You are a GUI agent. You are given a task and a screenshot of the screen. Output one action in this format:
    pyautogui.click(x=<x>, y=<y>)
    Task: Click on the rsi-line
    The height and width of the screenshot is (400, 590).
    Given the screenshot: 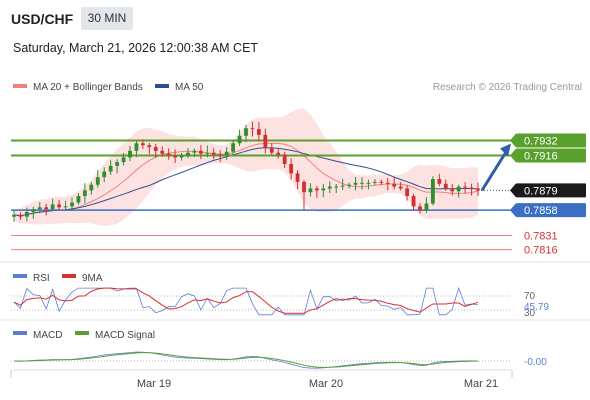 What is the action you would take?
    pyautogui.click(x=246, y=301)
    